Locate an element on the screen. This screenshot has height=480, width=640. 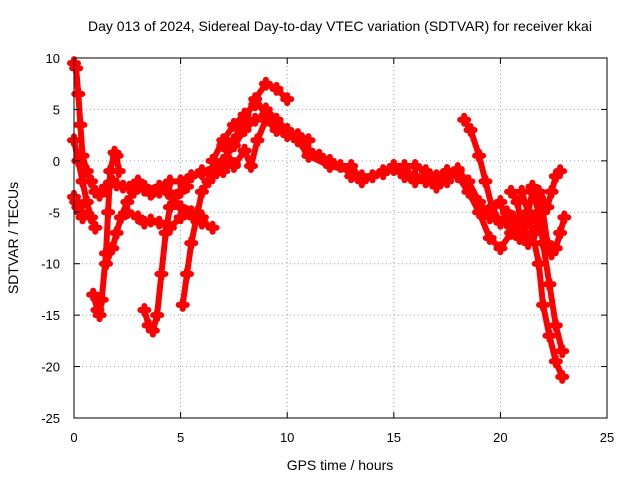
series-sat-b is located at coordinates (85, 184).